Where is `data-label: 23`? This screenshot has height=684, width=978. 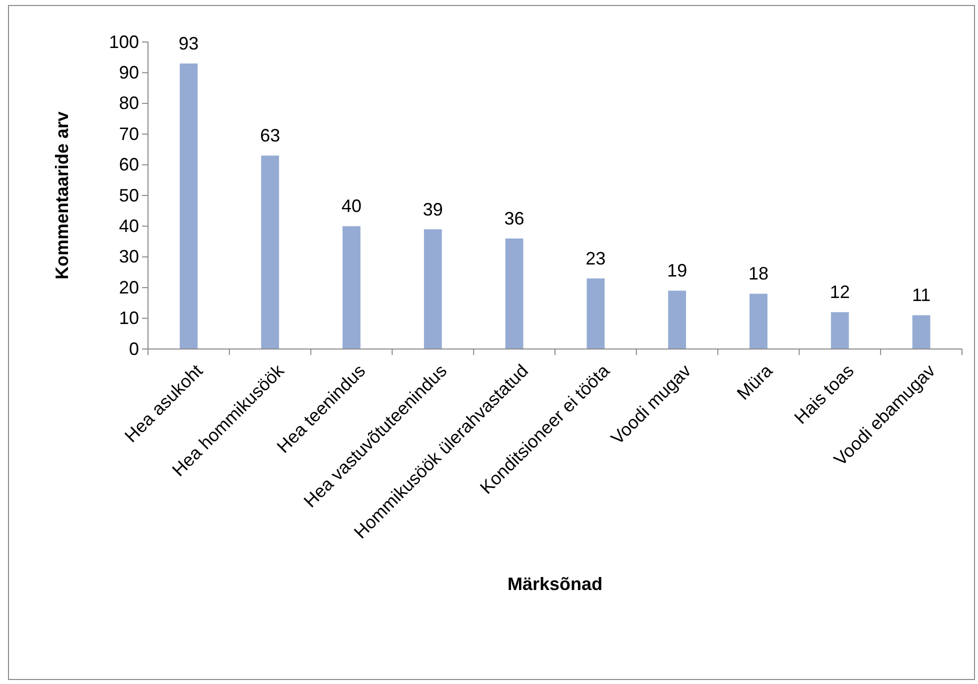
data-label: 23 is located at coordinates (596, 258).